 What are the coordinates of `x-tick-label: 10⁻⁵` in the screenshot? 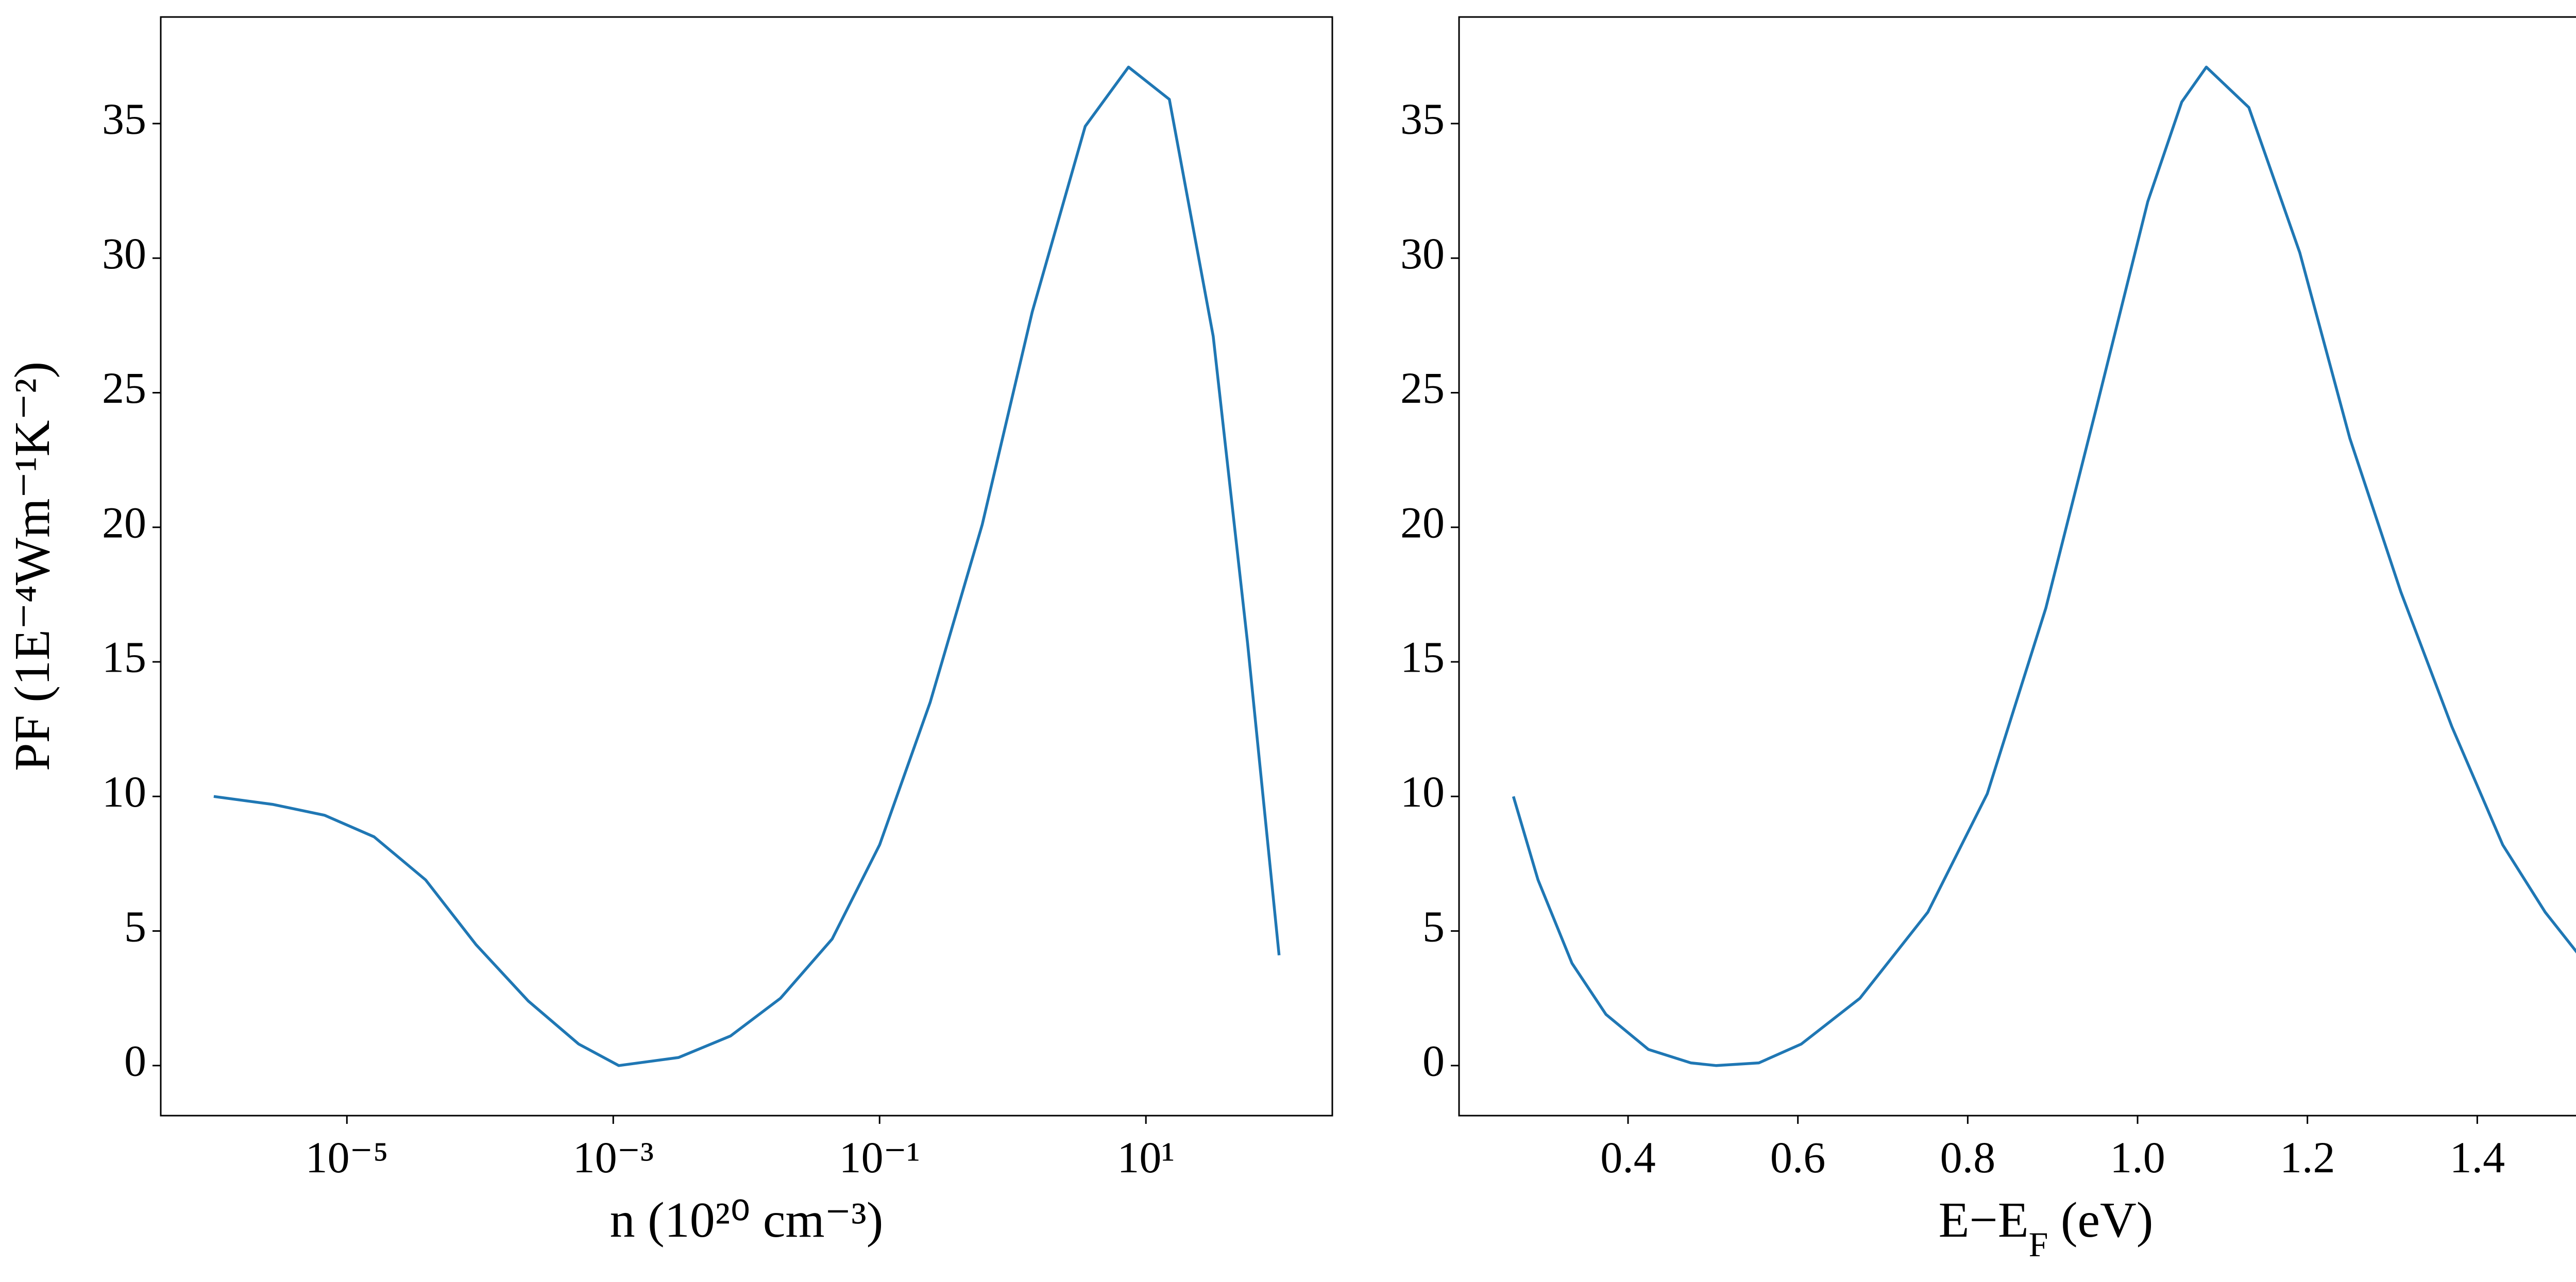 It's located at (347, 1157).